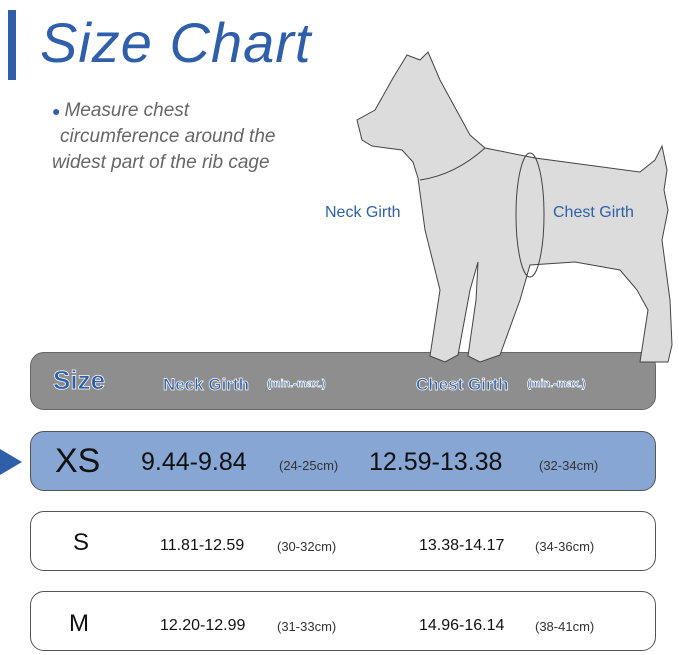  What do you see at coordinates (176, 42) in the screenshot?
I see `page-title: Size Chart` at bounding box center [176, 42].